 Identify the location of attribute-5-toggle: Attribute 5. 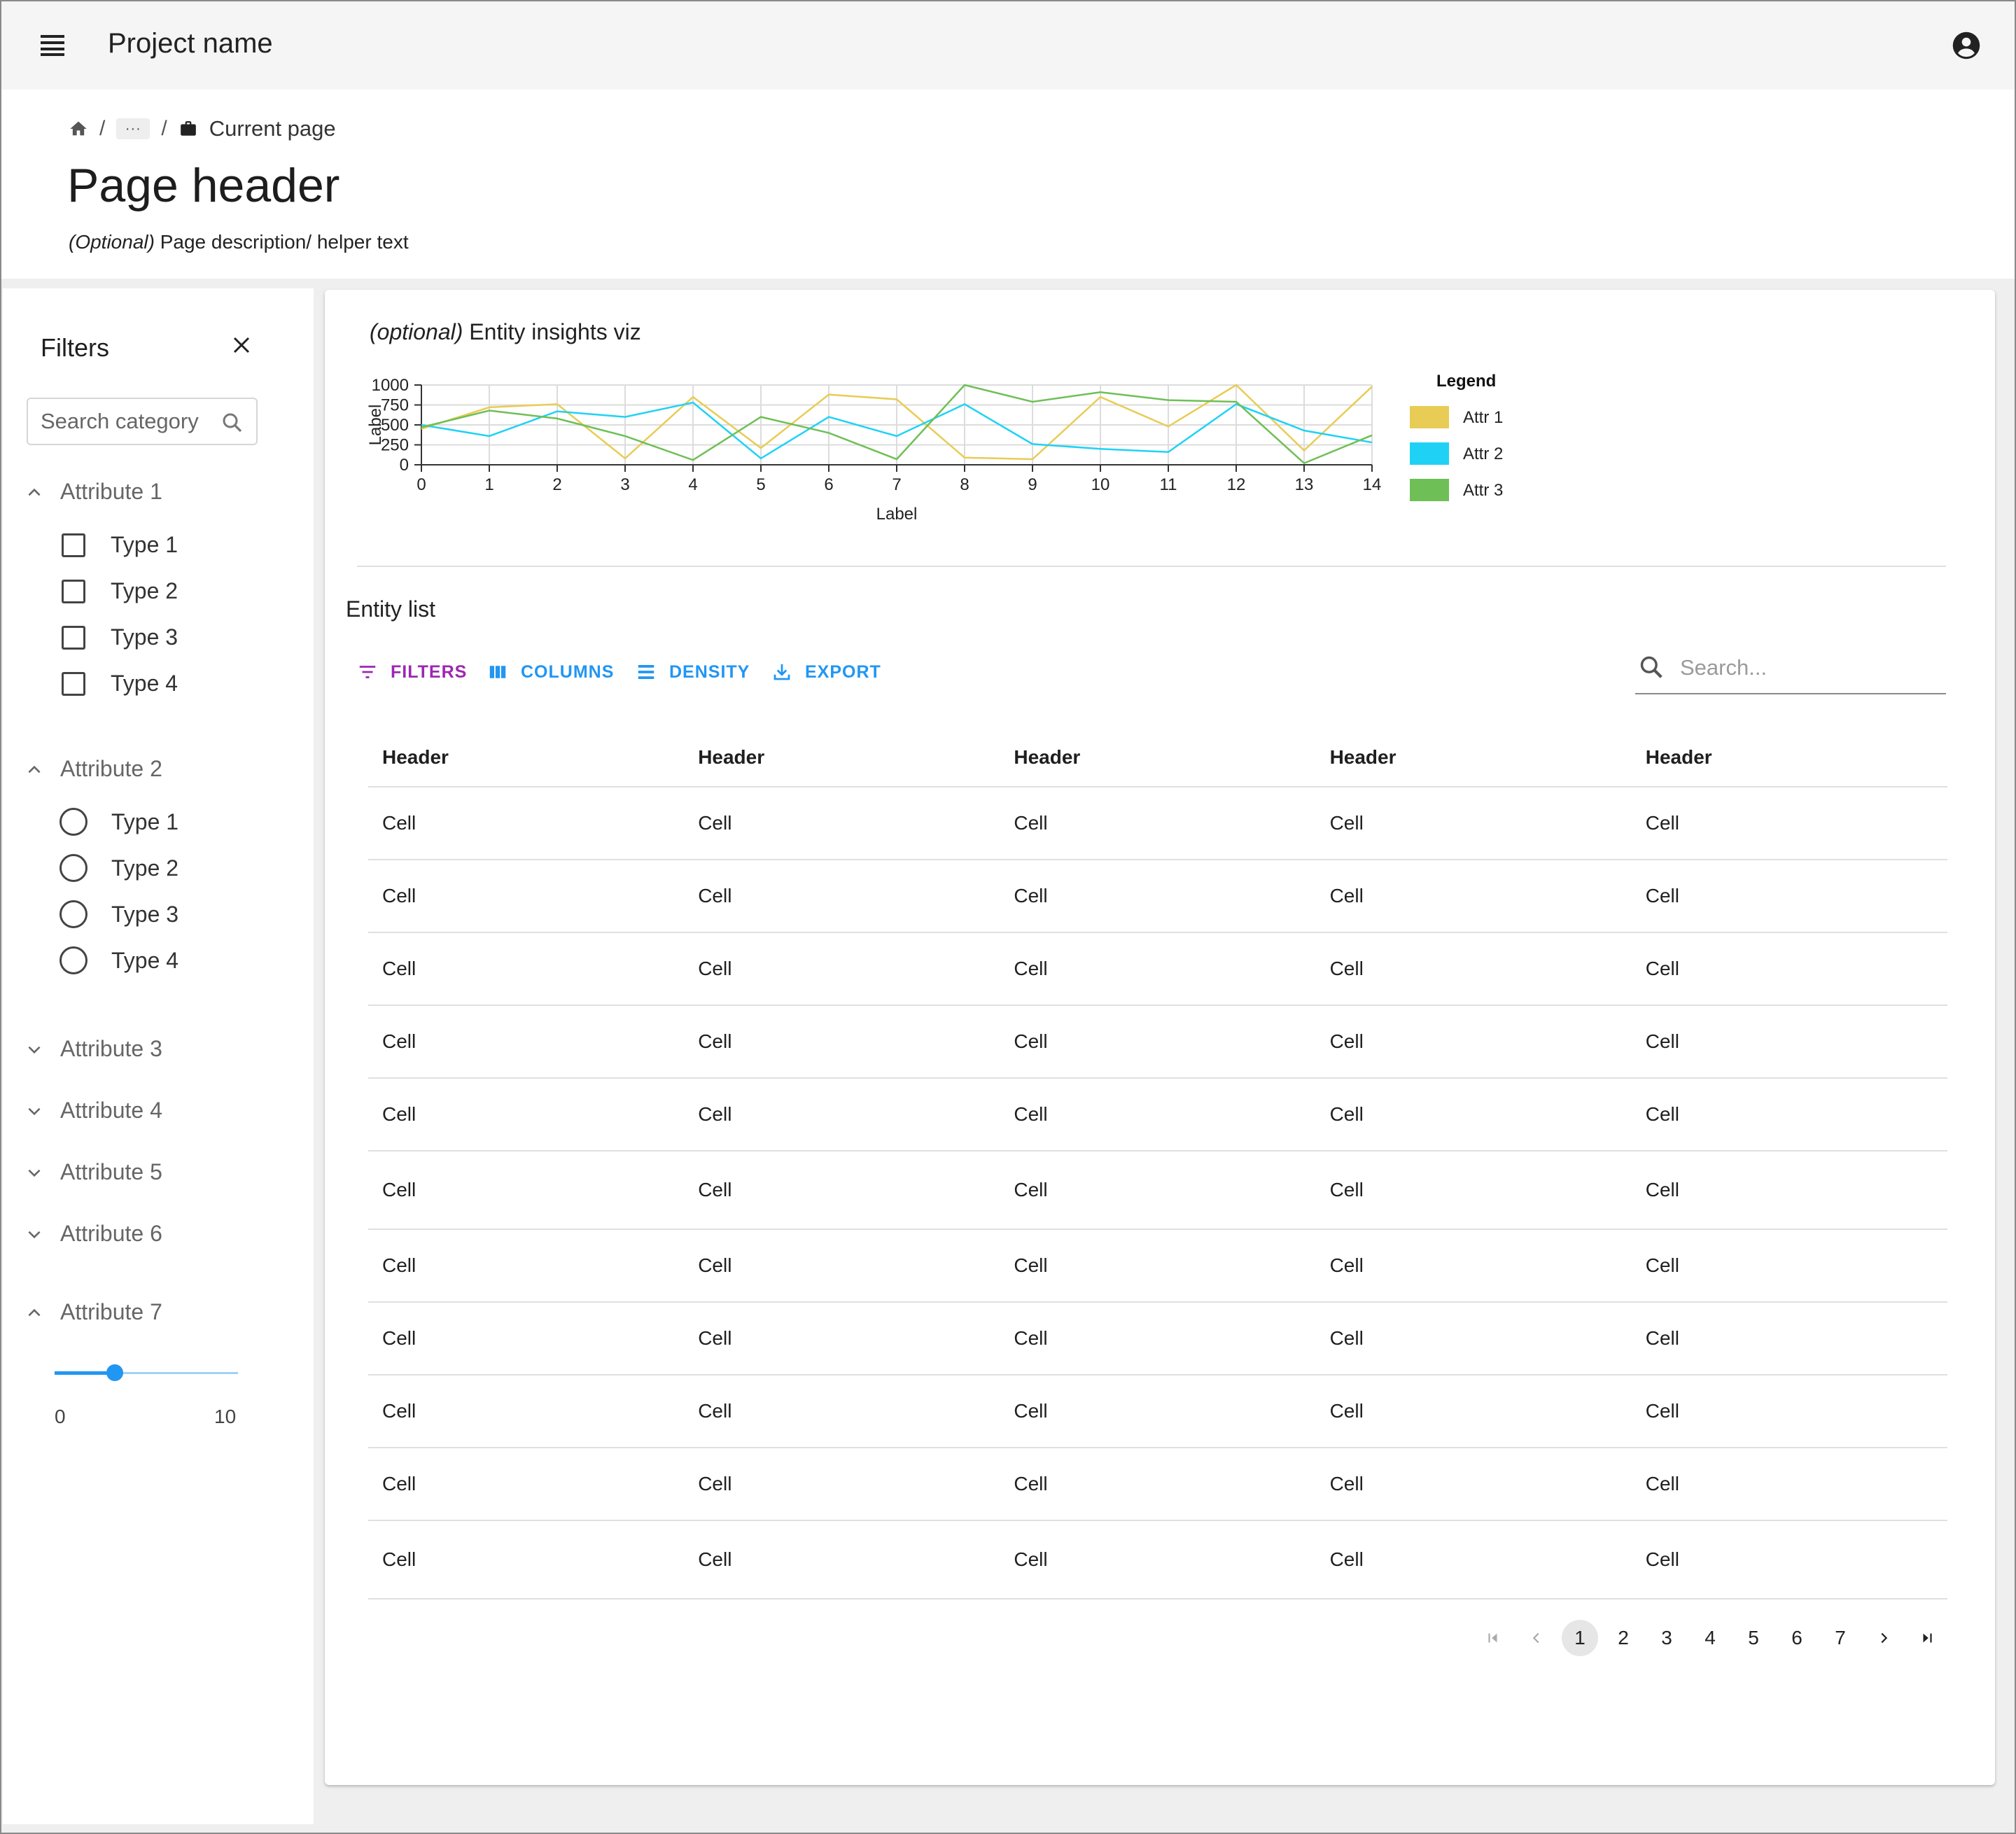
(93, 1172).